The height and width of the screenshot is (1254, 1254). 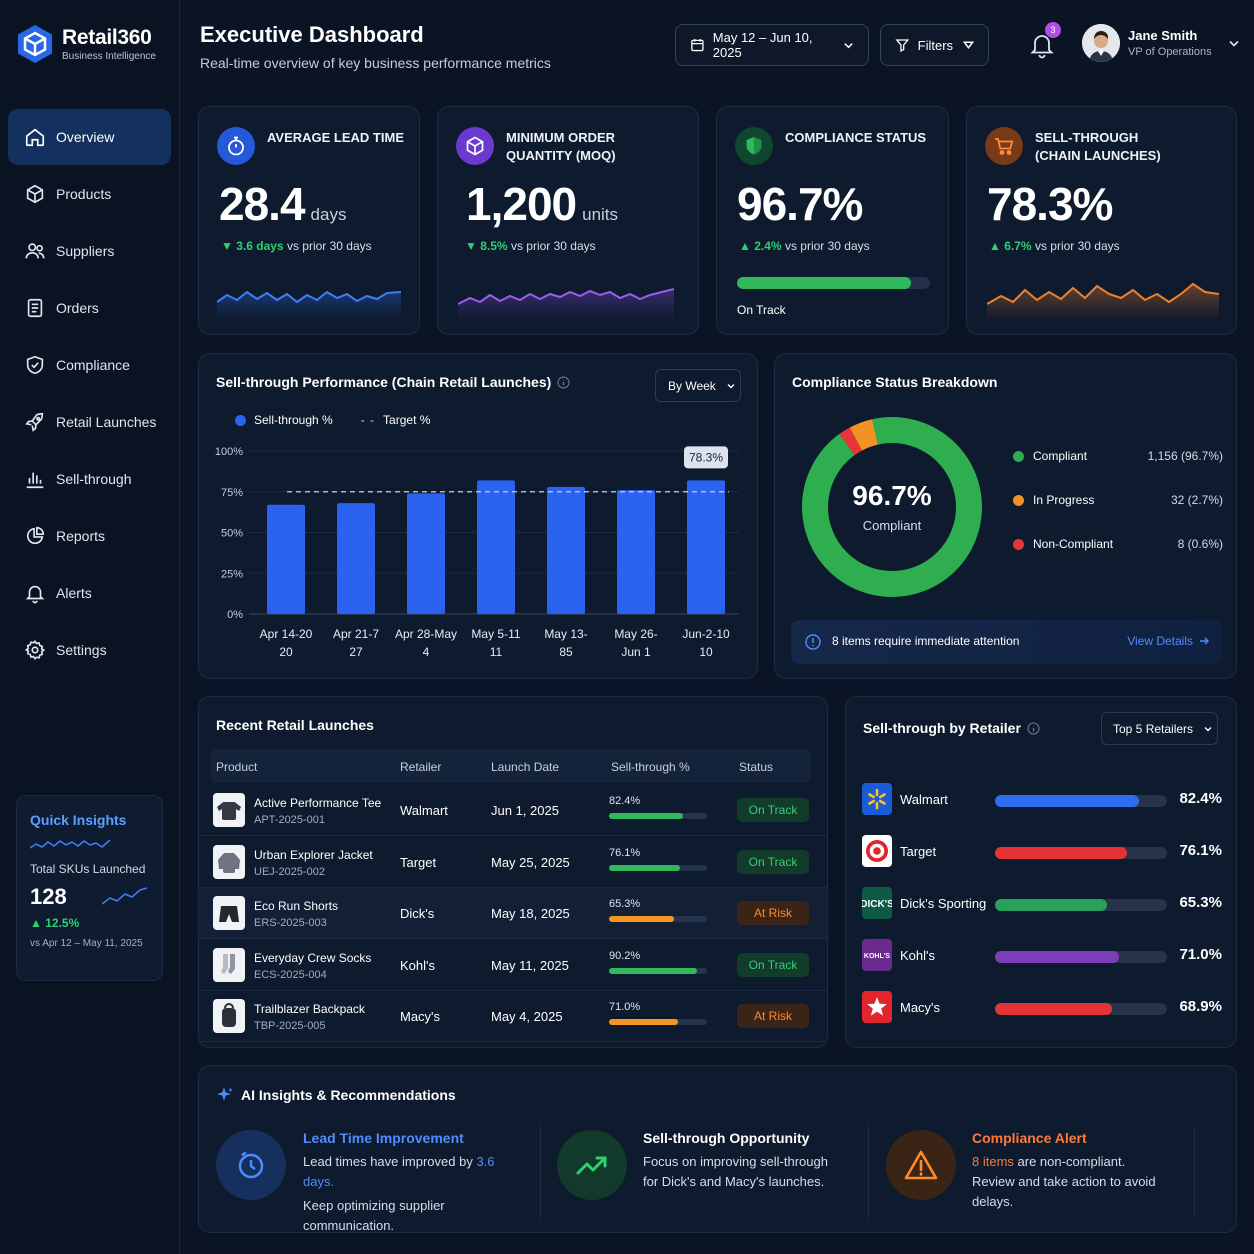 What do you see at coordinates (1053, 30) in the screenshot?
I see `notification-count-badge: 3` at bounding box center [1053, 30].